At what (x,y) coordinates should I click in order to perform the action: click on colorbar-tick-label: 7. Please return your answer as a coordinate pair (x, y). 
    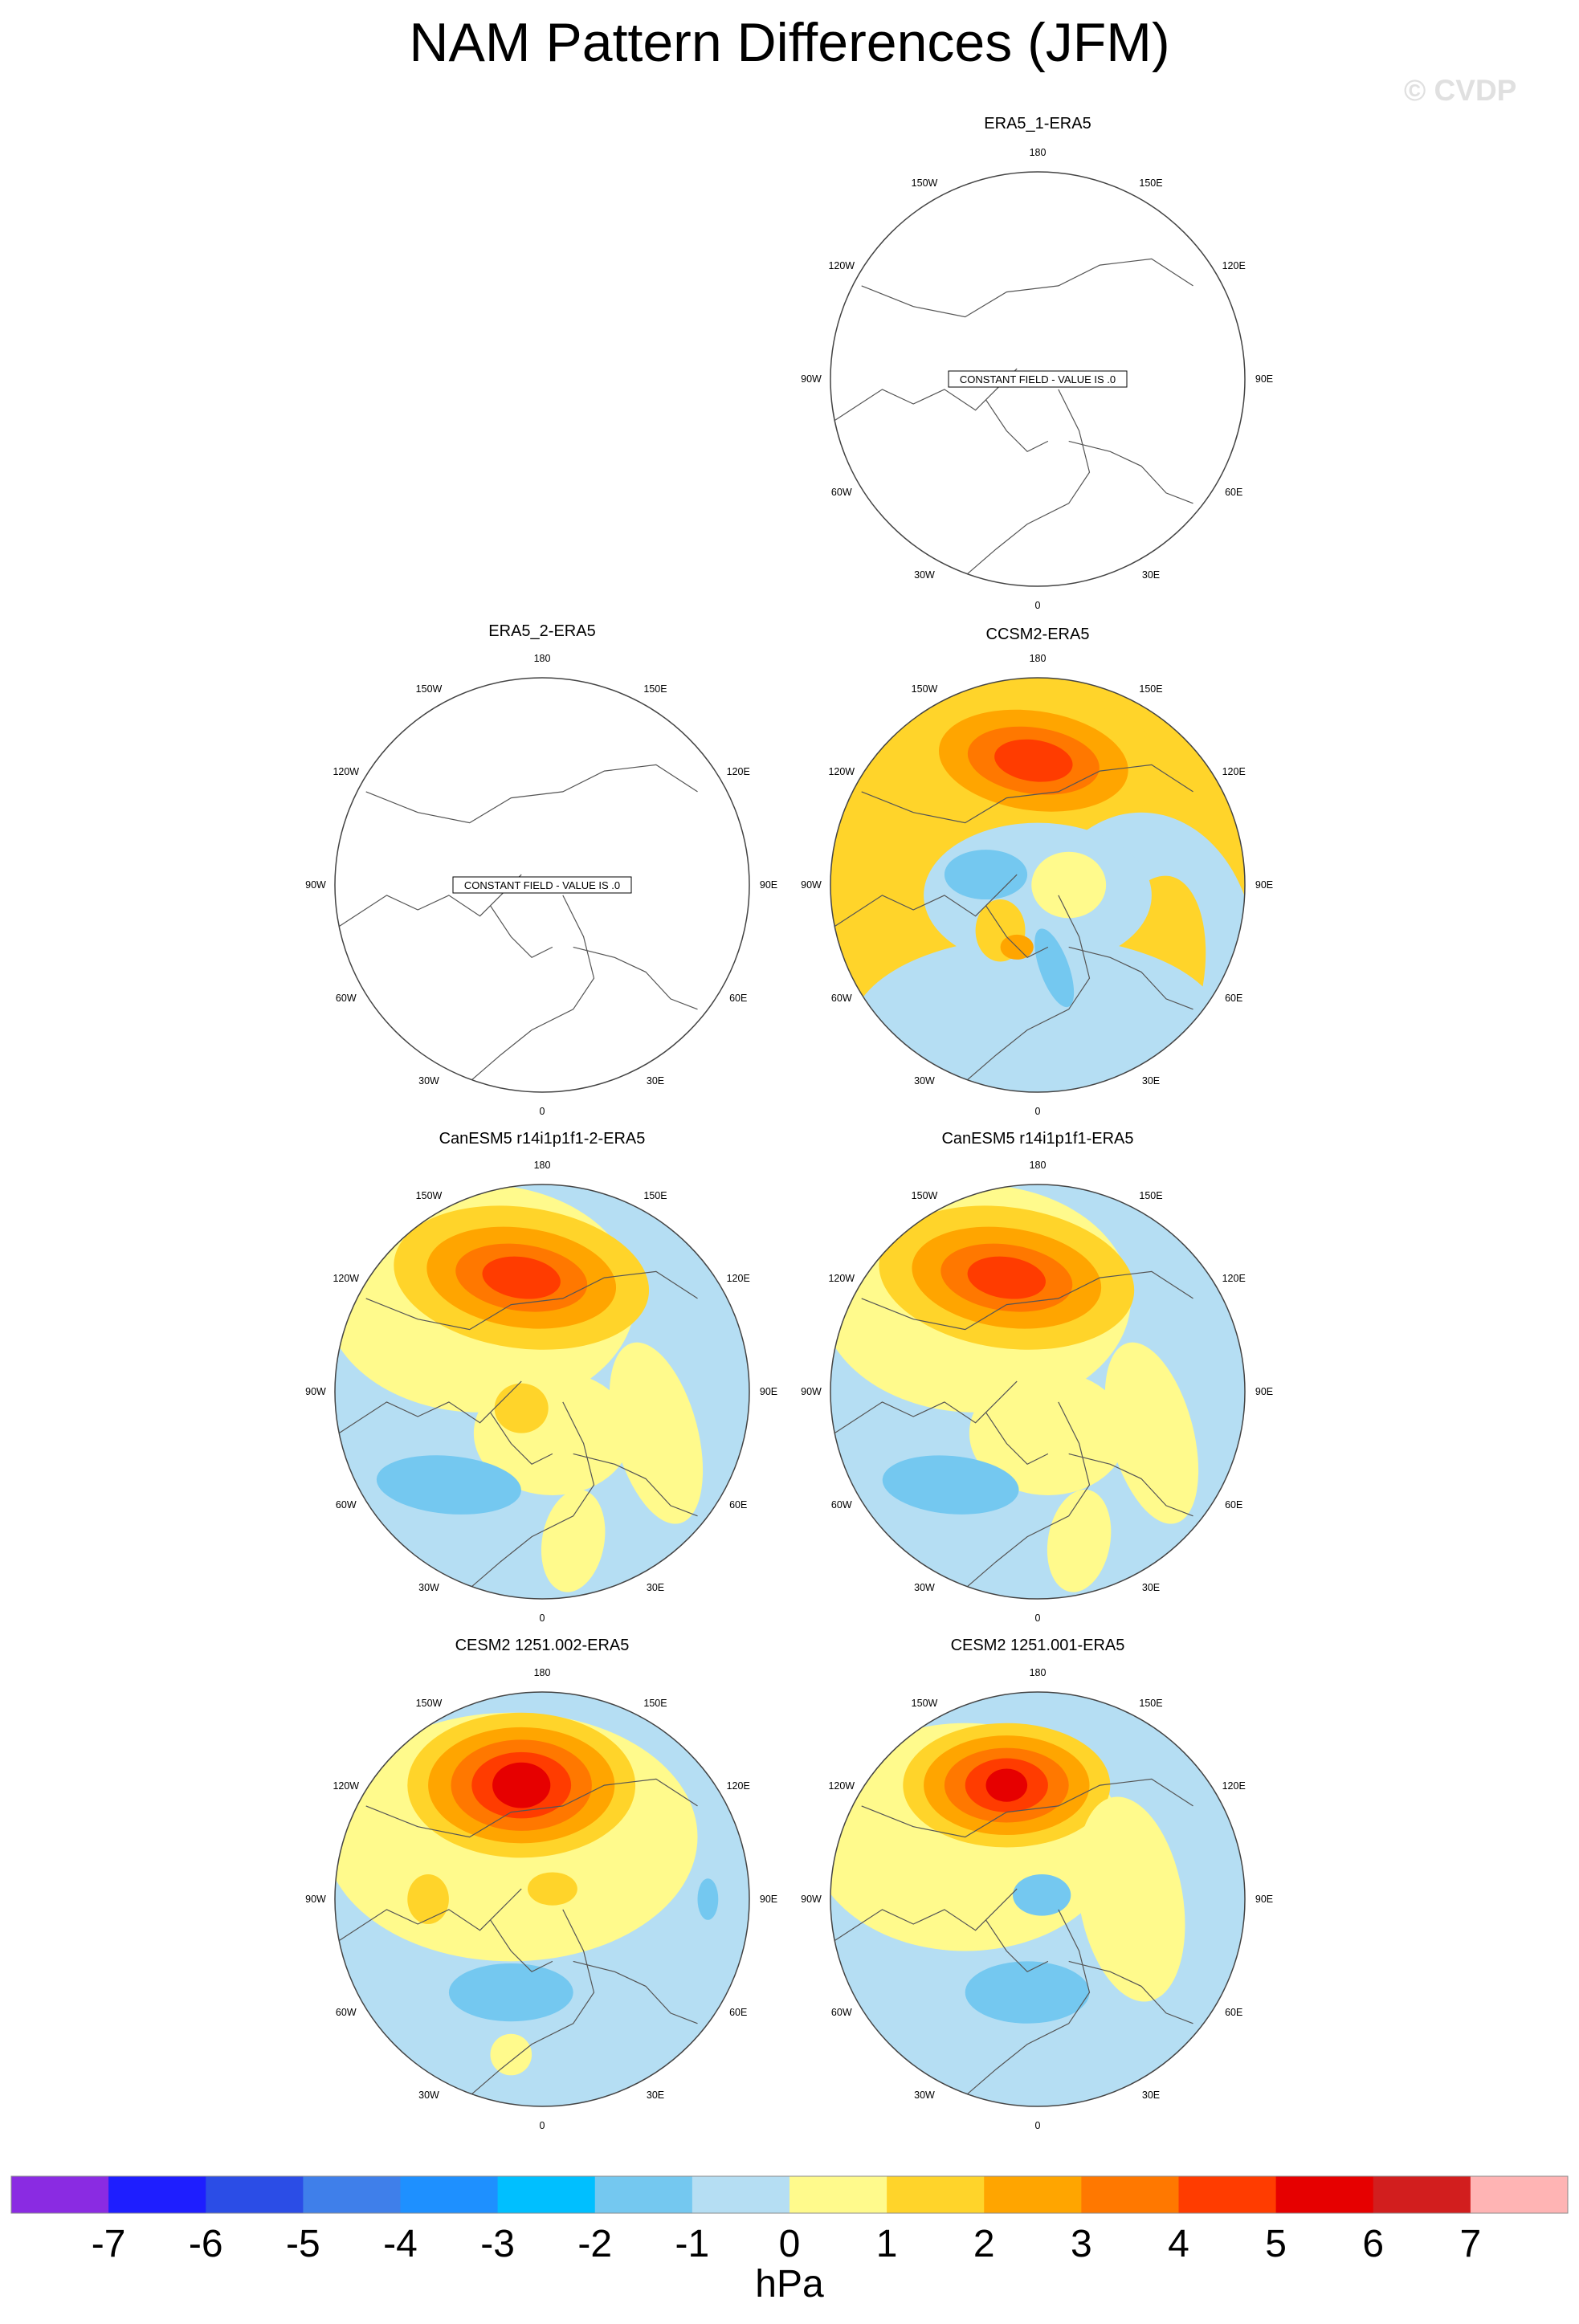
    Looking at the image, I should click on (1471, 2244).